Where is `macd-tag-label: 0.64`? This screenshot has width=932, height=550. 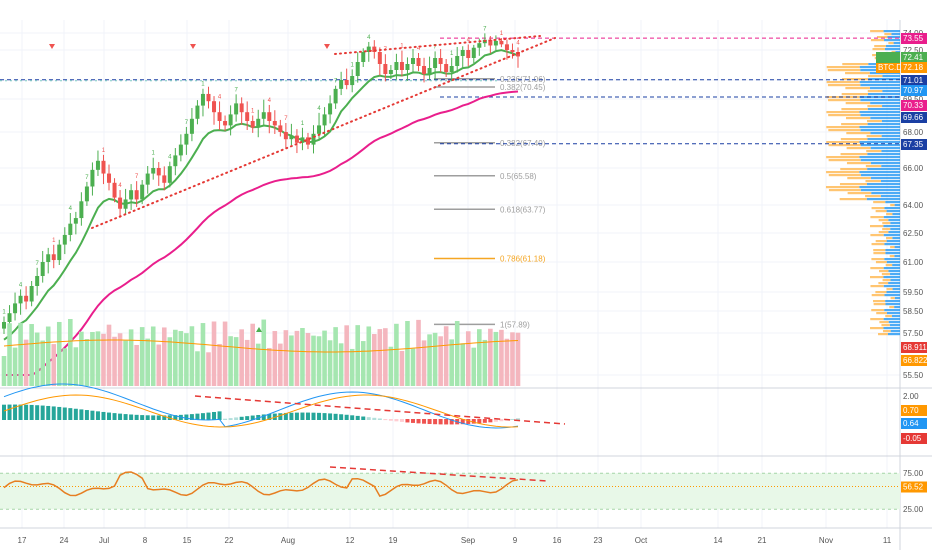 macd-tag-label: 0.64 is located at coordinates (911, 423).